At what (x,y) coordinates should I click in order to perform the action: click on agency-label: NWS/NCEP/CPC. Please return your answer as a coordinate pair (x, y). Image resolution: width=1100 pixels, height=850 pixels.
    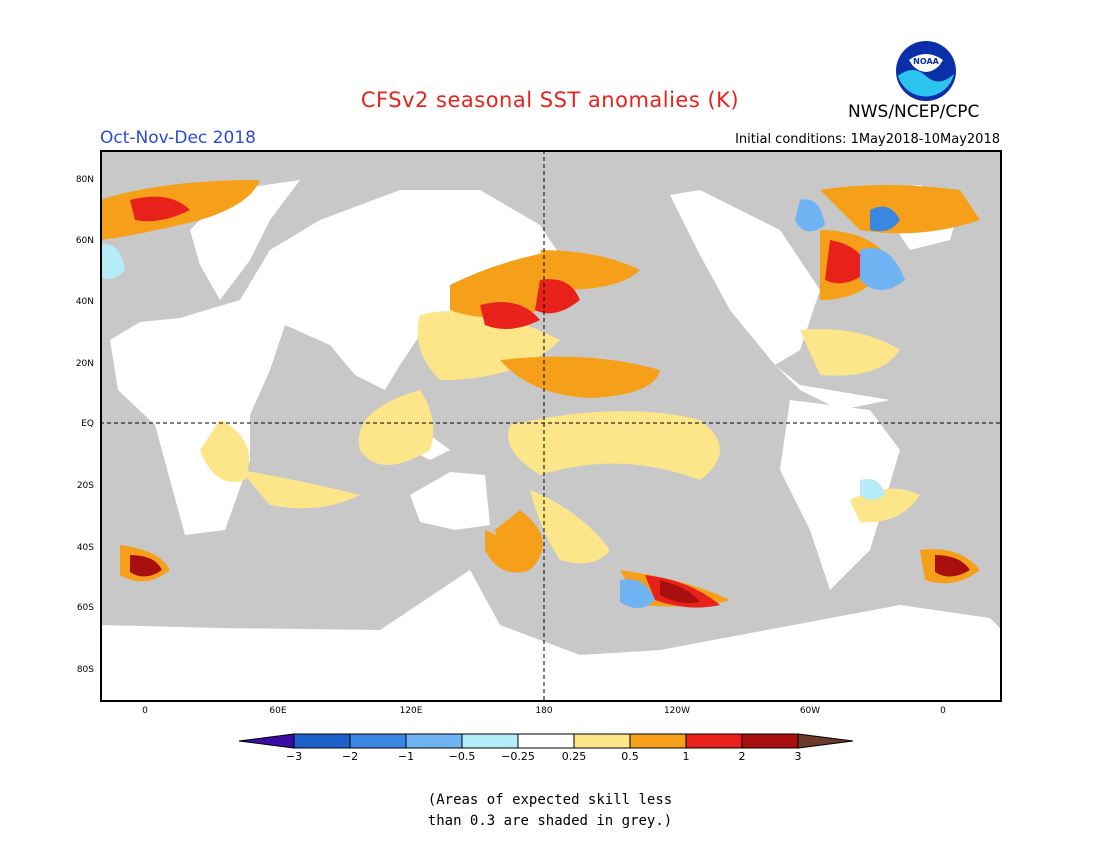
    Looking at the image, I should click on (914, 112).